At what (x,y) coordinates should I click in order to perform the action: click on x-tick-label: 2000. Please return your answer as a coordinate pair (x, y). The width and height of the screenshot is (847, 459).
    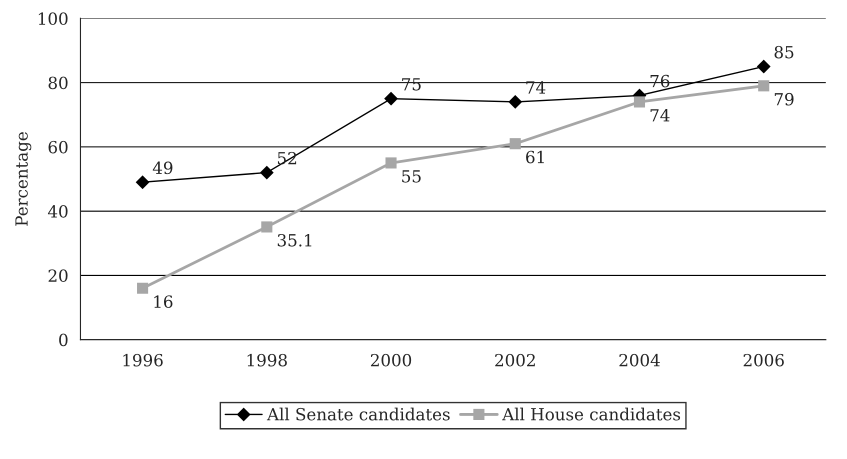
    Looking at the image, I should click on (391, 360).